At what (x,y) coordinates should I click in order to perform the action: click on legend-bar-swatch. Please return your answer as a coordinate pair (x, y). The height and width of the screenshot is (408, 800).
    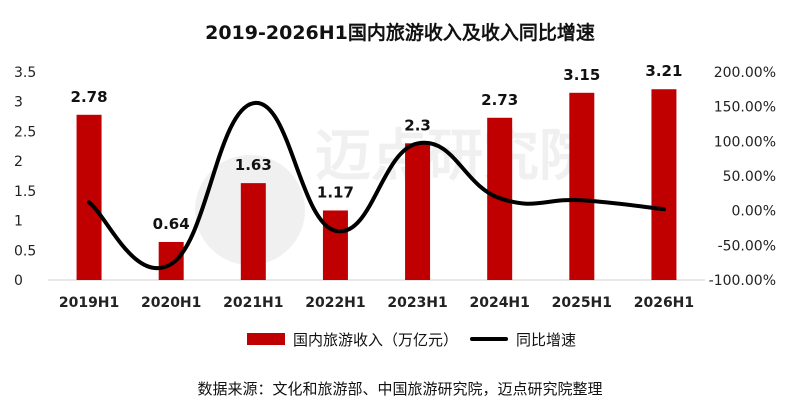
    Looking at the image, I should click on (266, 339).